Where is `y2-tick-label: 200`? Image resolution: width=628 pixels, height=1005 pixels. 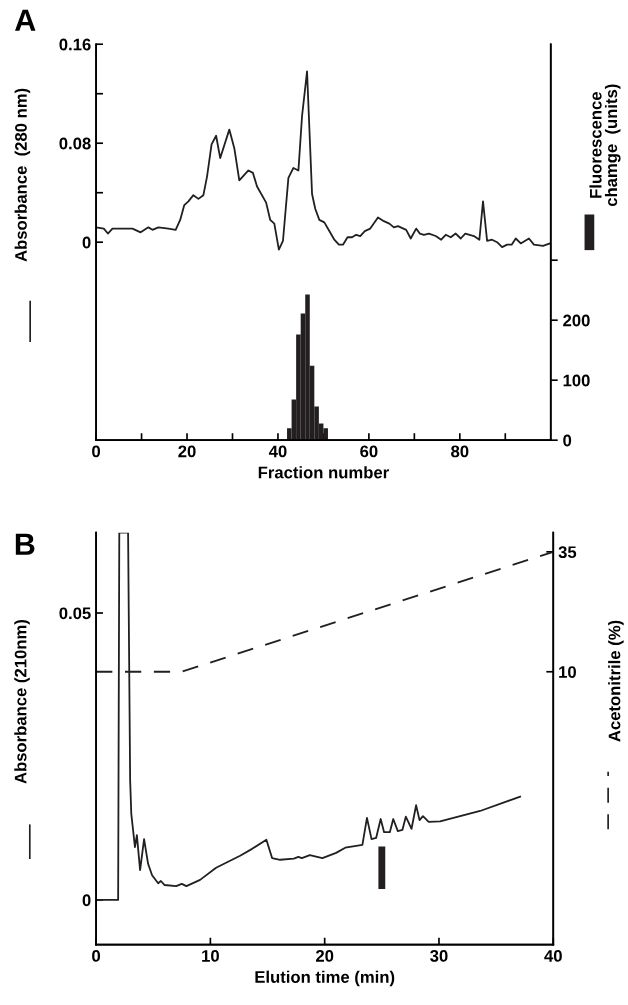 y2-tick-label: 200 is located at coordinates (576, 320).